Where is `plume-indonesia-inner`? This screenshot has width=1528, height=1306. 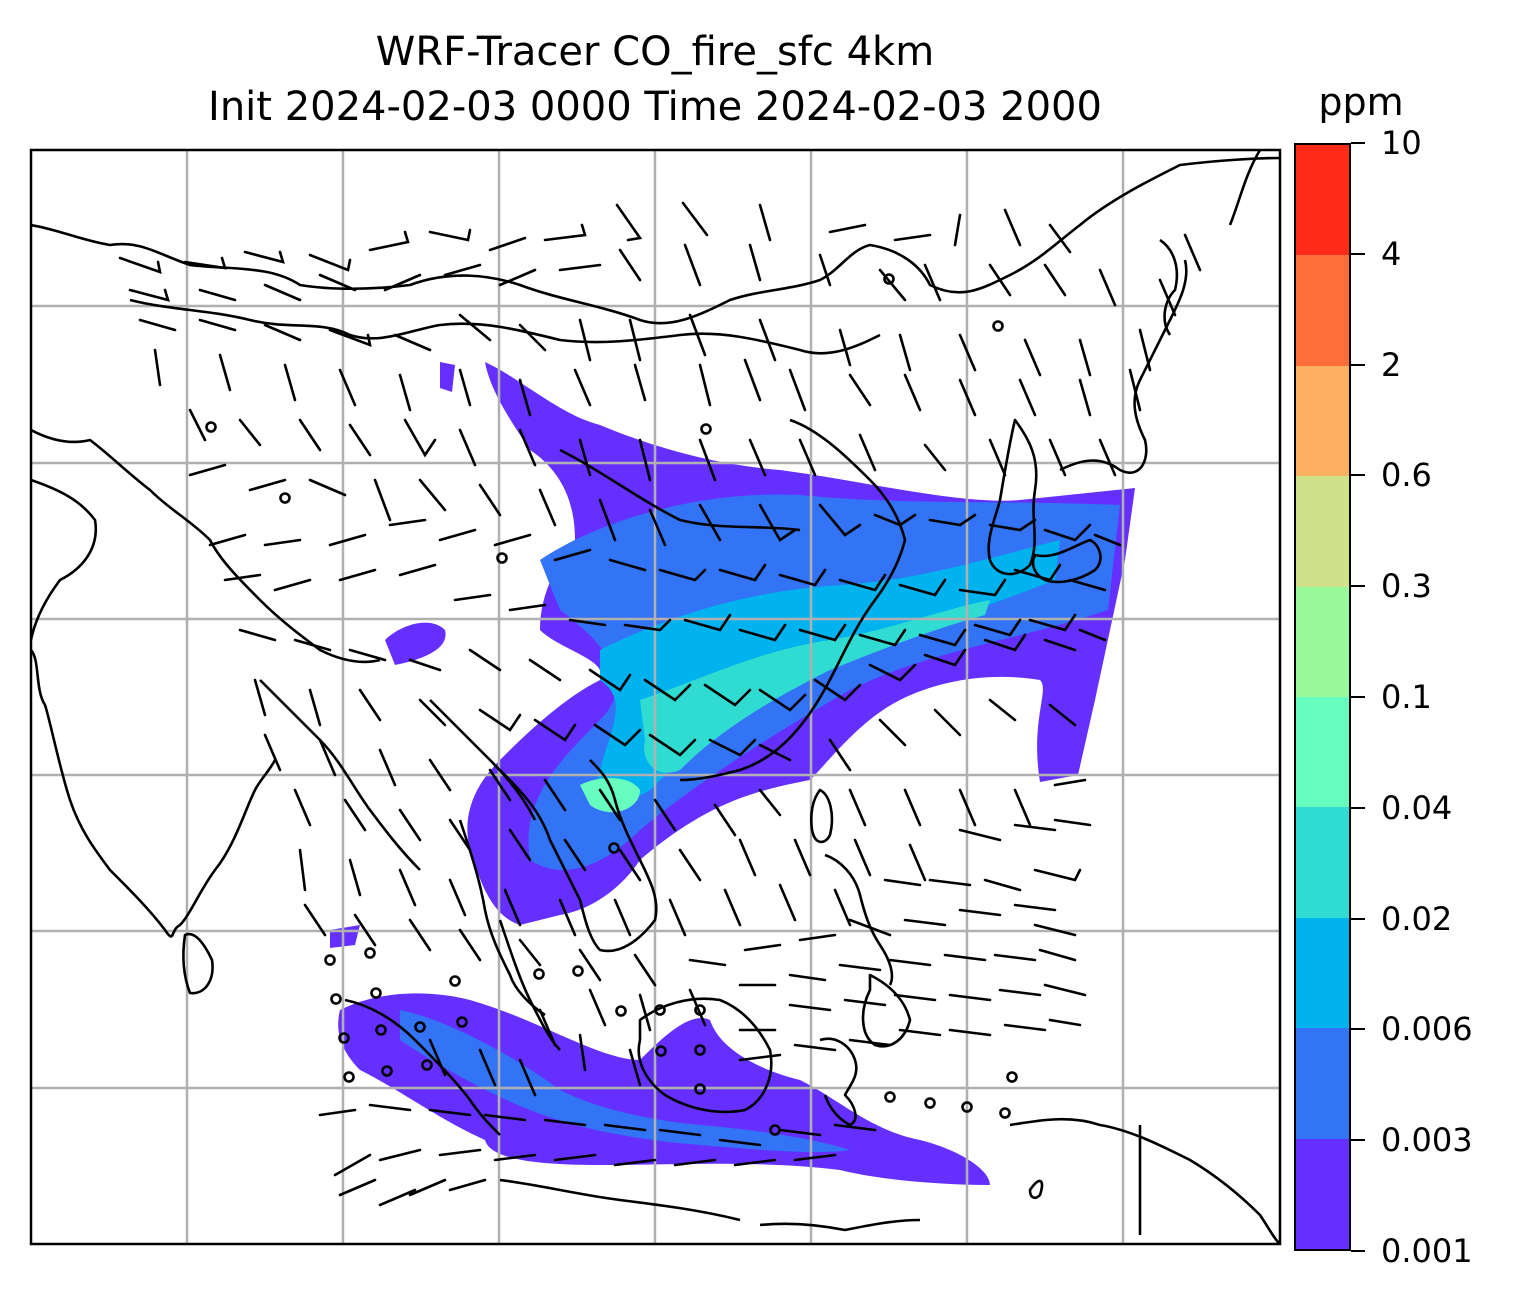 plume-indonesia-inner is located at coordinates (625, 1081).